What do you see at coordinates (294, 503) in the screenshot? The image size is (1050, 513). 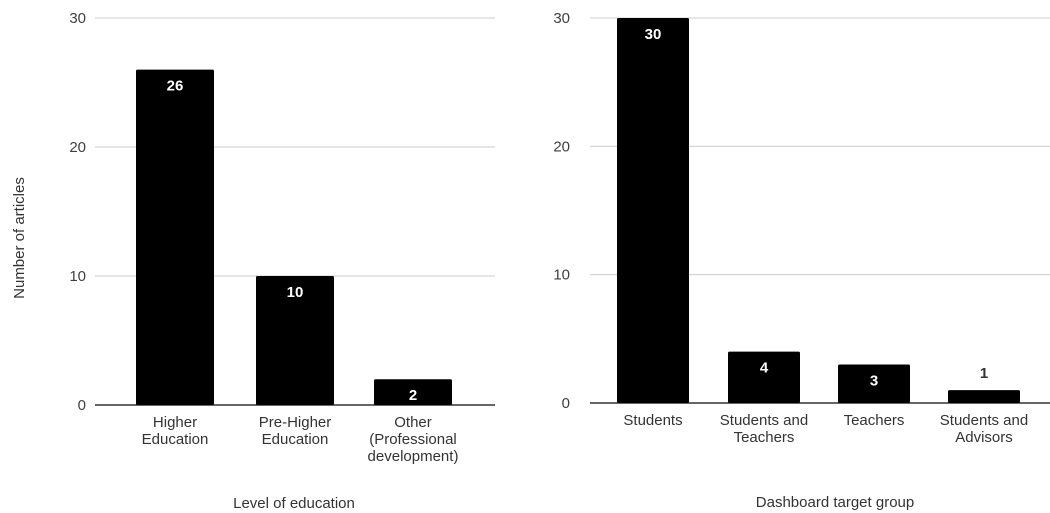 I see `x-axis-title: Level of education` at bounding box center [294, 503].